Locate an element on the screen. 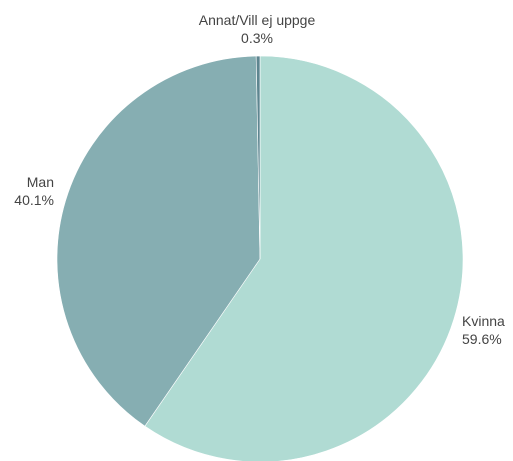  slice-label-value: 40.1% is located at coordinates (34, 200).